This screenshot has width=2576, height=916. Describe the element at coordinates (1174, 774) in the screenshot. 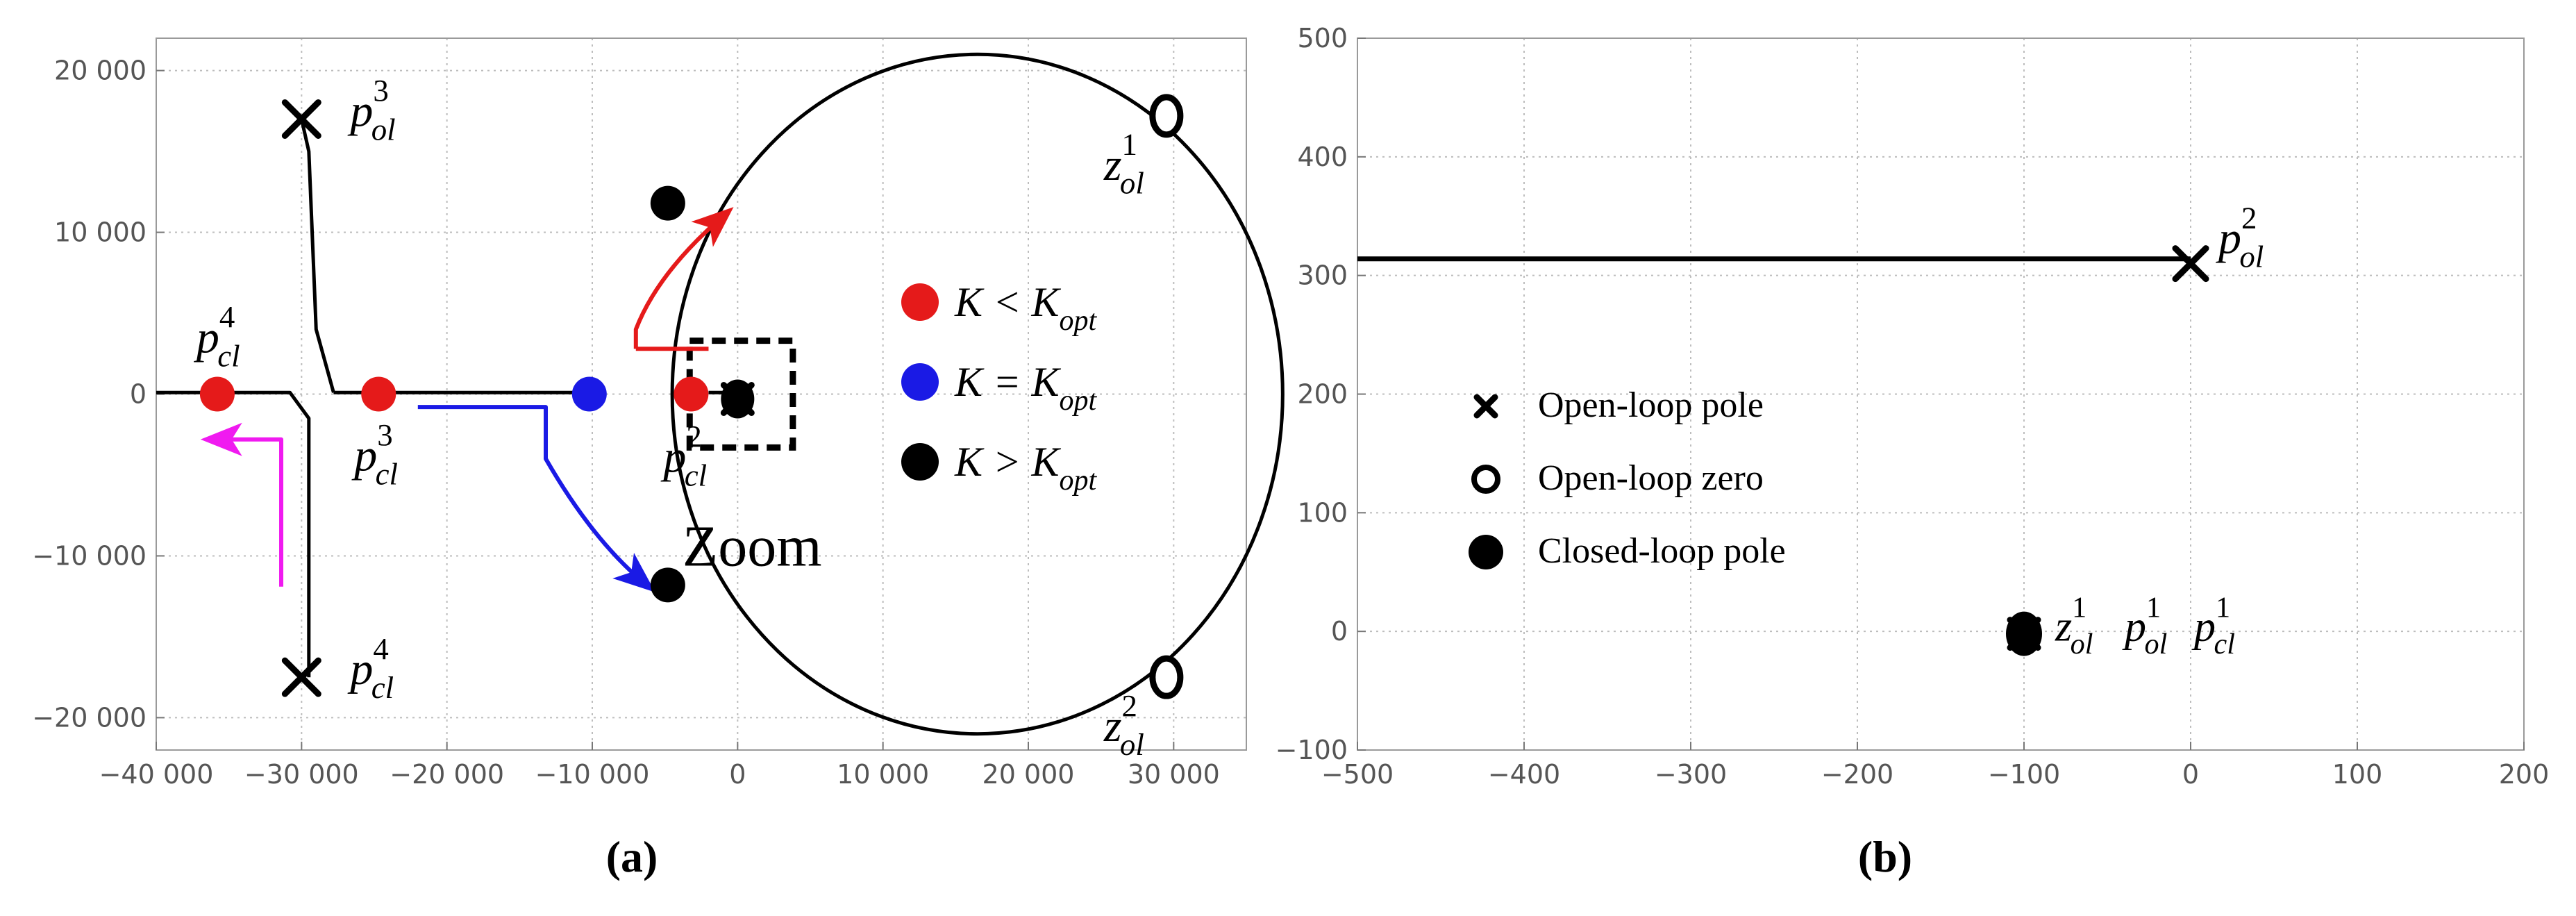

I see `x-tick-label: 30 000` at that location.